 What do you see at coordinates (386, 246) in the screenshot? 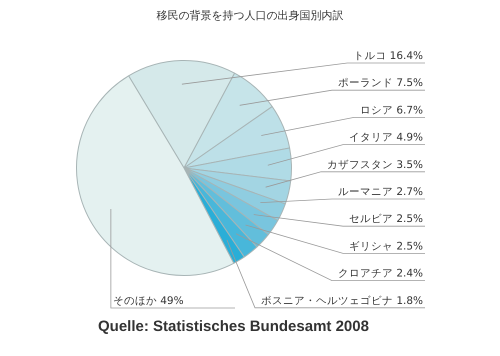
I see `slice-label: ギリシャ 2.5%` at bounding box center [386, 246].